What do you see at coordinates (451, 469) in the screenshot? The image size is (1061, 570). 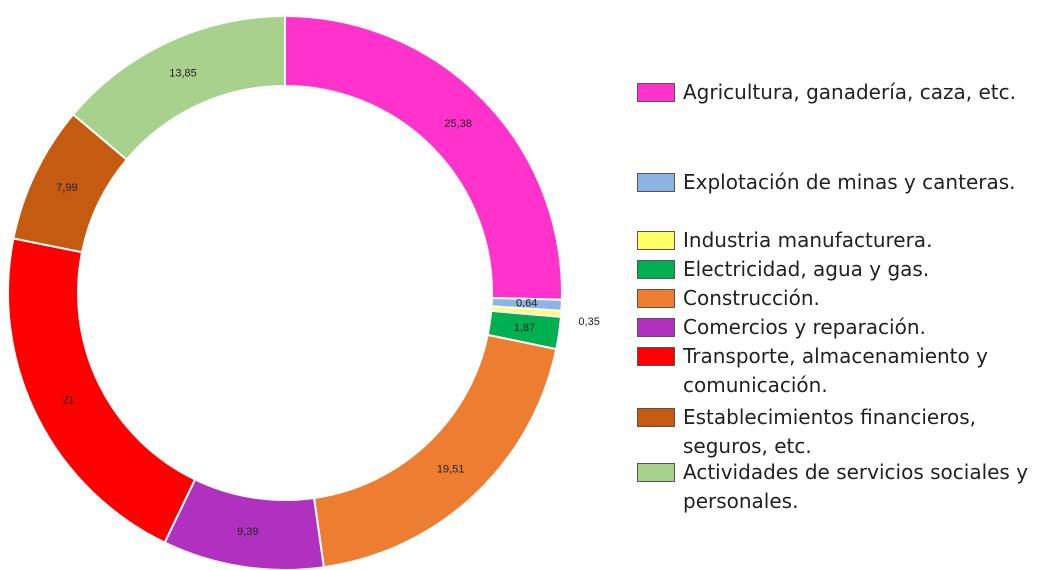 I see `data-label: 19,51` at bounding box center [451, 469].